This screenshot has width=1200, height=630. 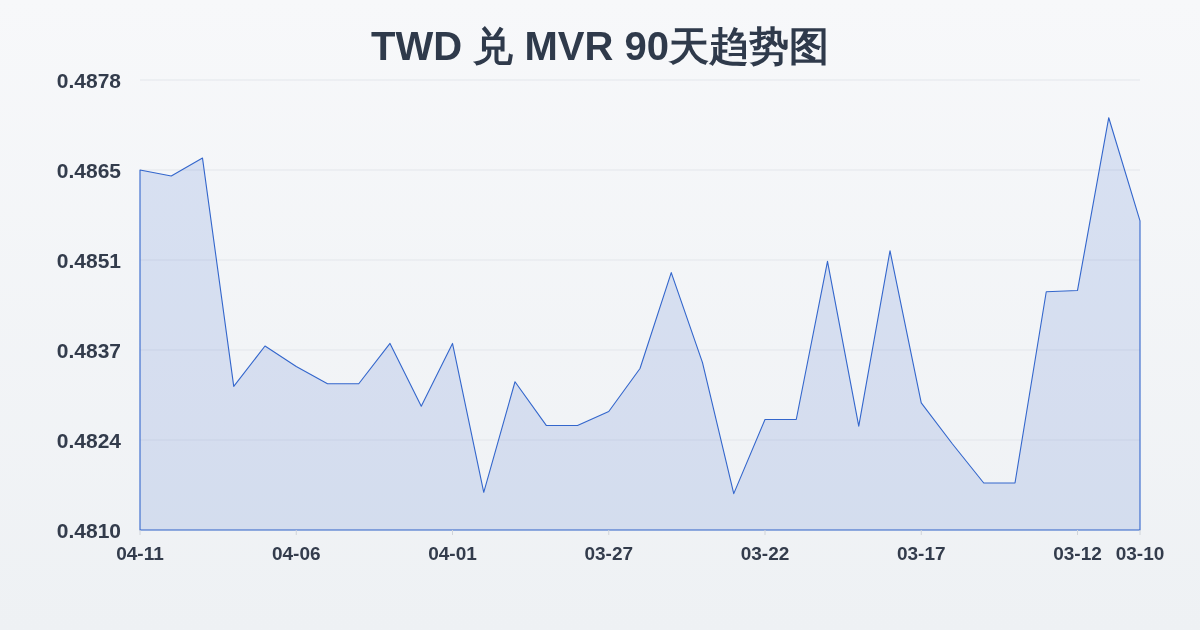 What do you see at coordinates (296, 553) in the screenshot?
I see `x-tick-label: 04-06` at bounding box center [296, 553].